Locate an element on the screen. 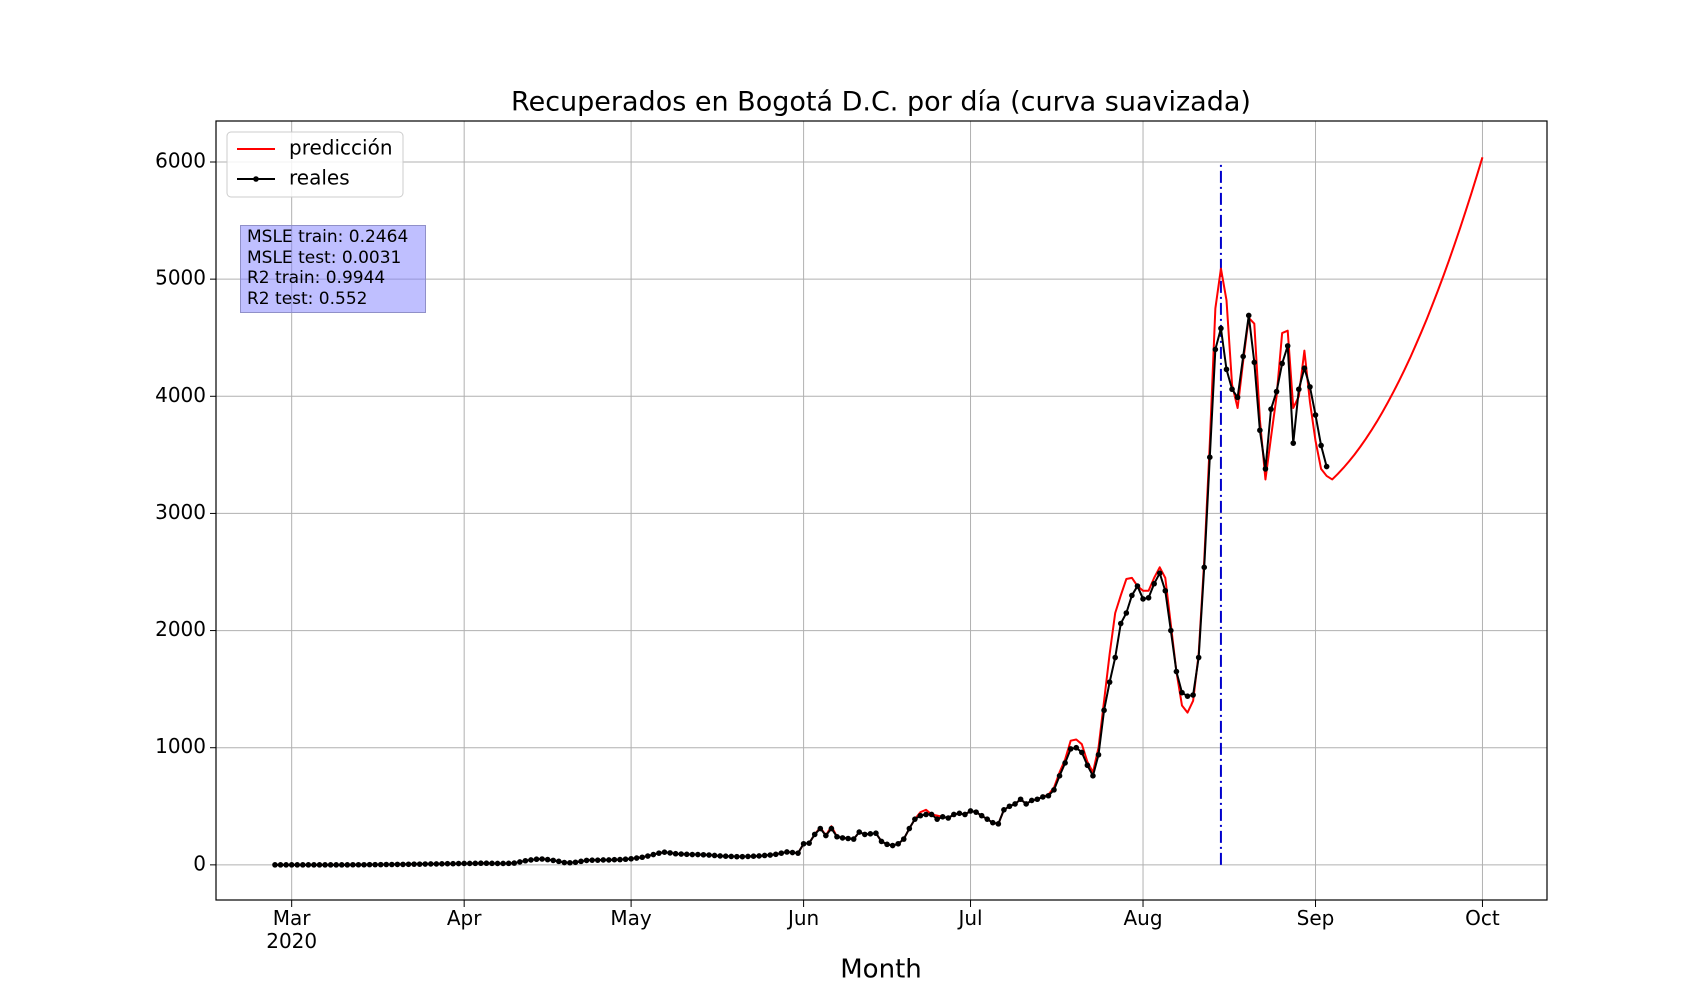 The image size is (1700, 1000). metric: MSLE train: 0.2464 is located at coordinates (328, 237).